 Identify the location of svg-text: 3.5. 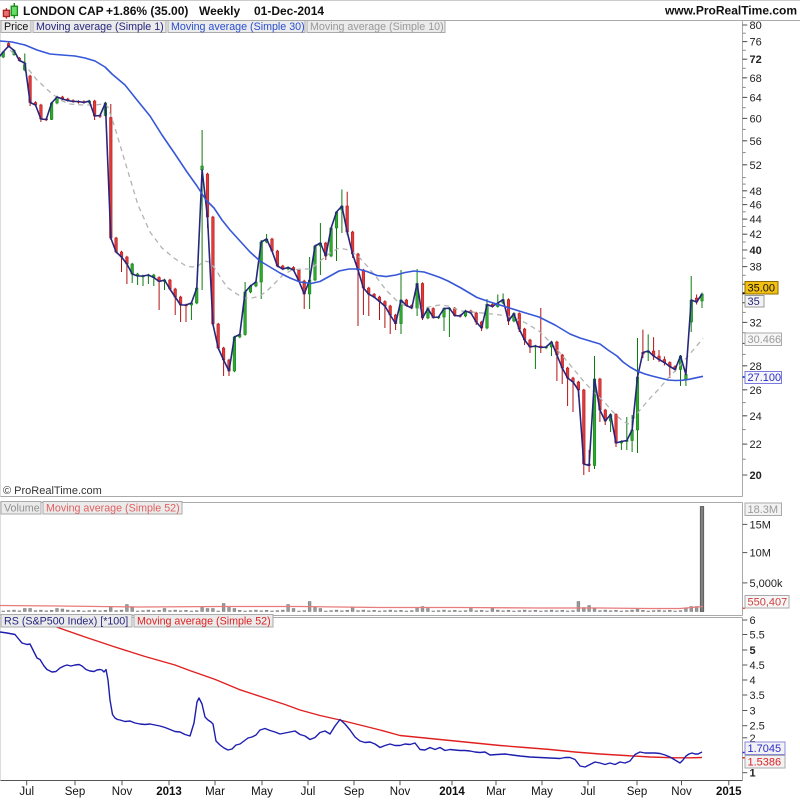
(757, 696).